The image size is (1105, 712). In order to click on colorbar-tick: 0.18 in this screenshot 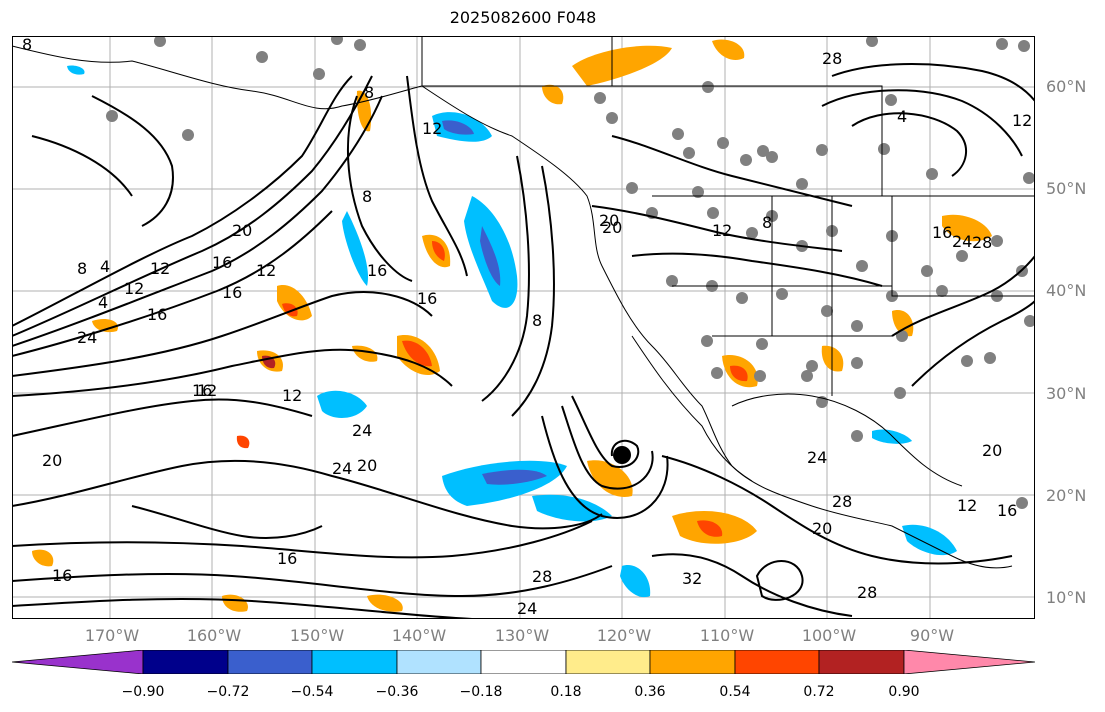, I will do `click(566, 692)`.